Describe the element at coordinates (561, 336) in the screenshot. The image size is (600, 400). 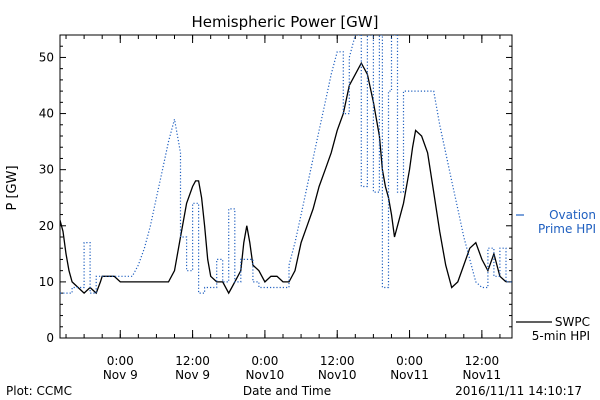
I see `legend-label-swpc-2: 5-min HPI` at that location.